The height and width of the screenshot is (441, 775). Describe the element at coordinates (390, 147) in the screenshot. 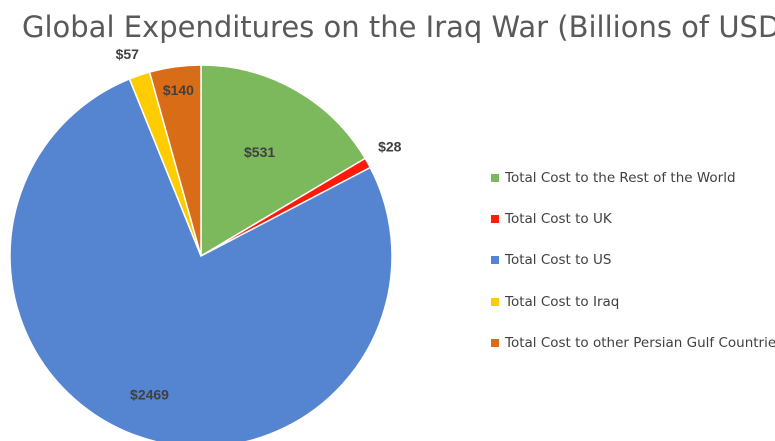

I see `data-label: $28` at that location.